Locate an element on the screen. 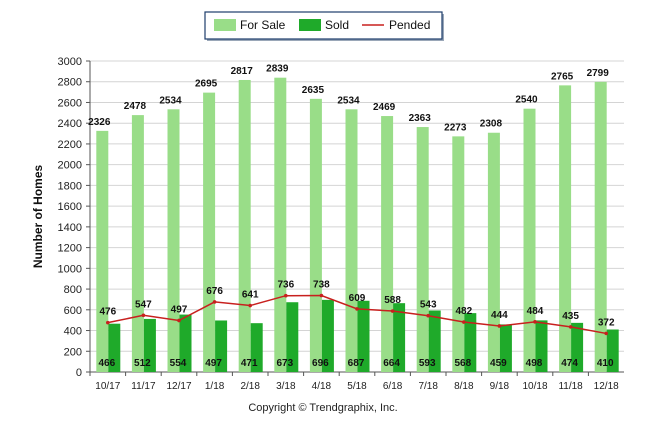 This screenshot has width=646, height=439. data-label-pended: 641 is located at coordinates (250, 295).